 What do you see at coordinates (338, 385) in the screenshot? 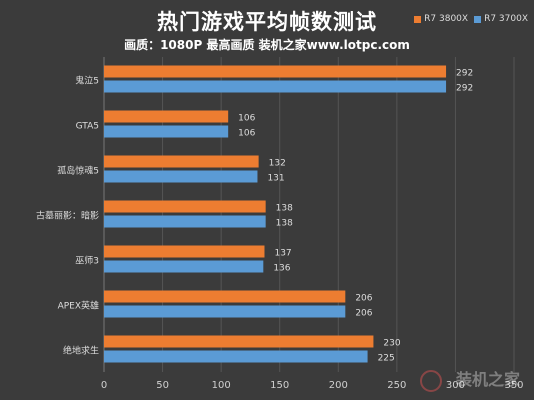
I see `x-tick-label-4: 200` at bounding box center [338, 385].